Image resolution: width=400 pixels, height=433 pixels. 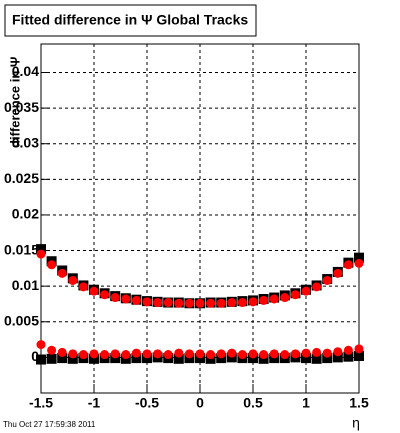 I want to click on x-tick-label: 1, so click(x=306, y=403).